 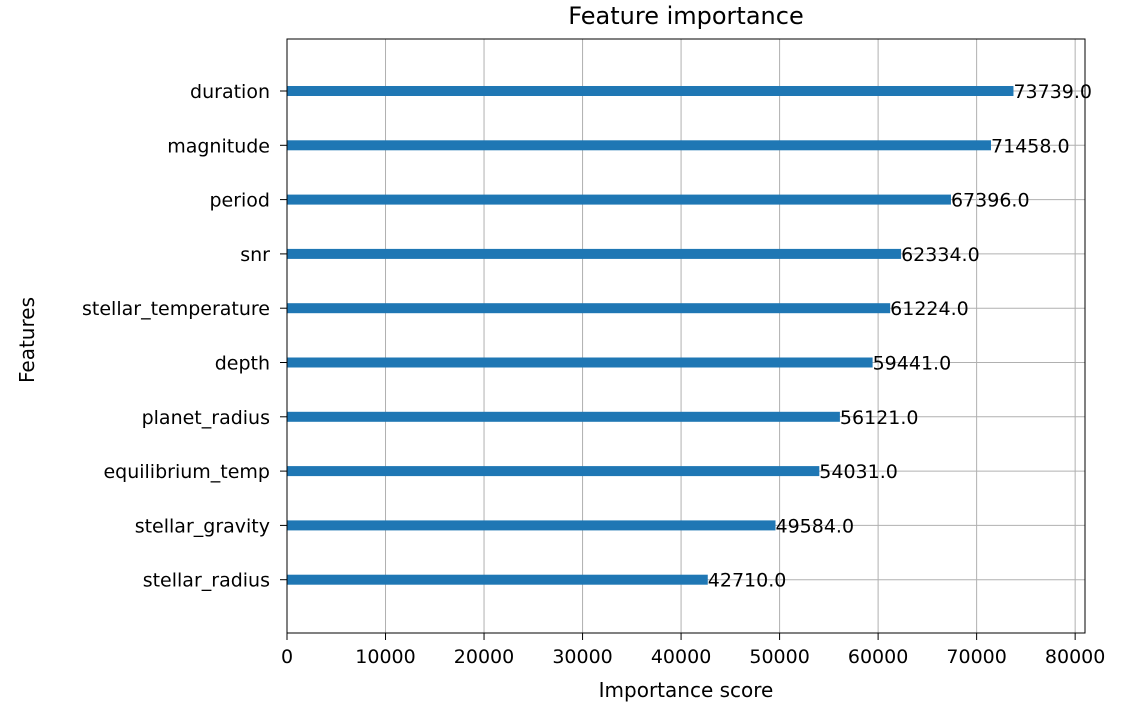 What do you see at coordinates (594, 253) in the screenshot?
I see `bar-snr` at bounding box center [594, 253].